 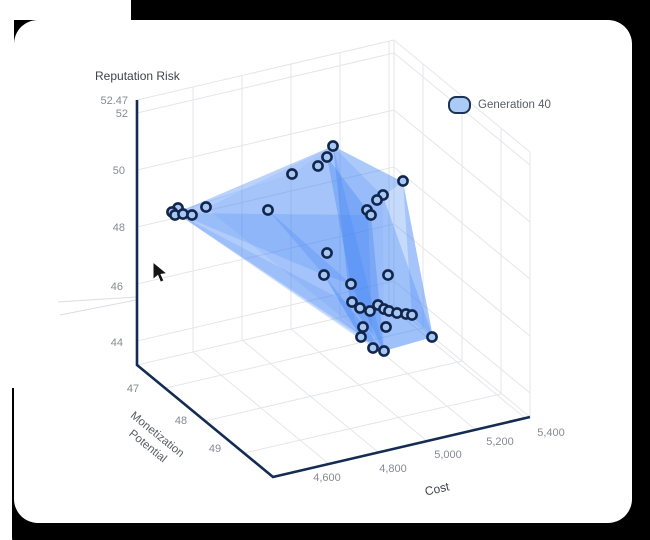 What do you see at coordinates (137, 76) in the screenshot?
I see `z-axis-title: Reputation Risk` at bounding box center [137, 76].